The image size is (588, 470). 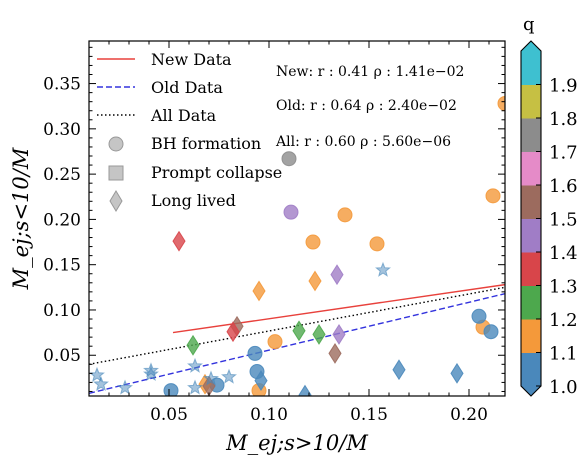 I want to click on colorbar-extend-bottom, so click(x=531, y=391).